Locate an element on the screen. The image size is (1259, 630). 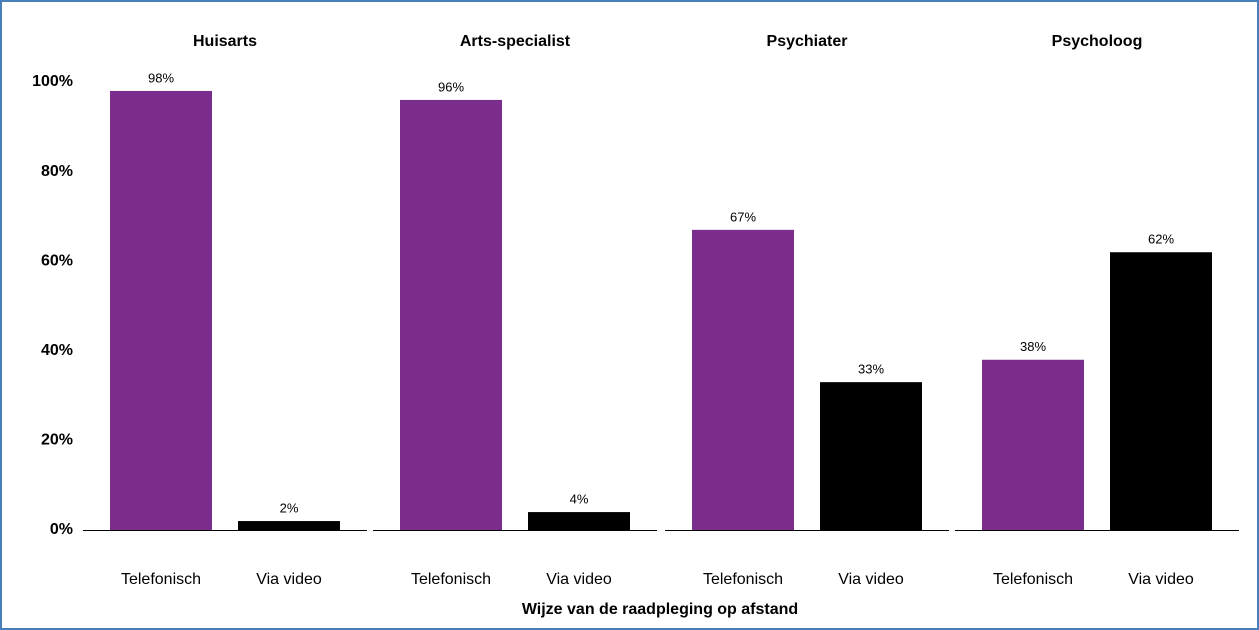
value-label: 67% is located at coordinates (743, 216).